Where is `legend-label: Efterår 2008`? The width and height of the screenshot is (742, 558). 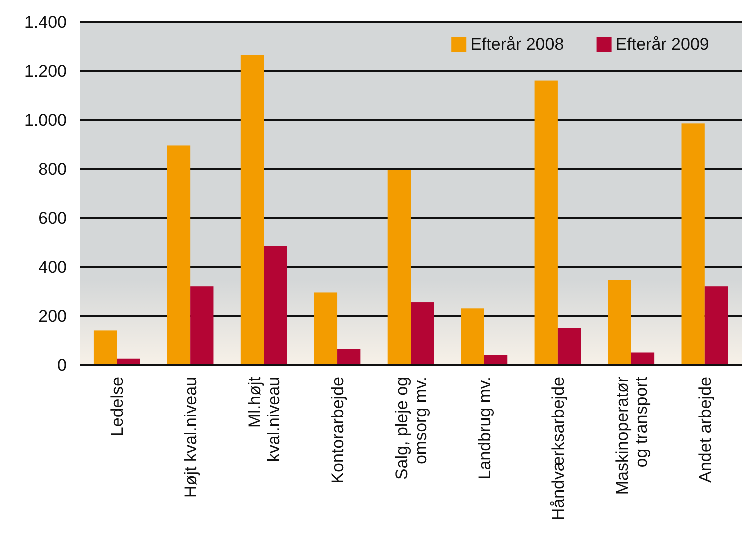
legend-label: Efterår 2008 is located at coordinates (517, 44).